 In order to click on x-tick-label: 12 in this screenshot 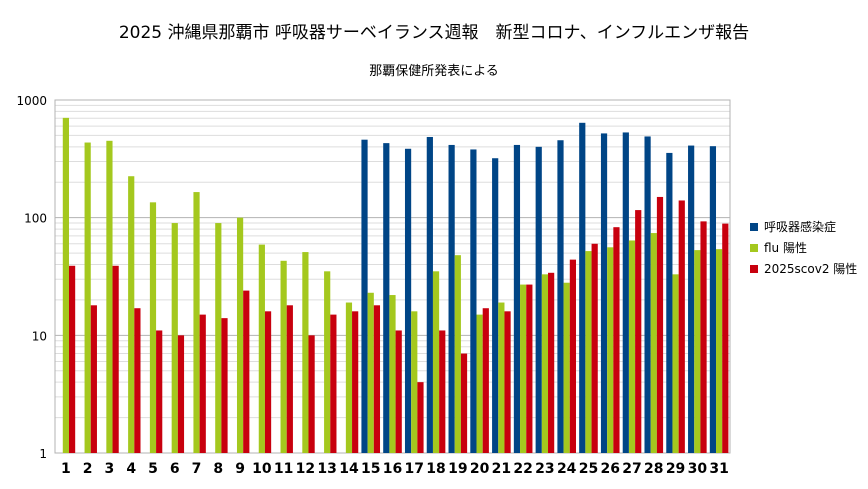, I will do `click(305, 469)`.